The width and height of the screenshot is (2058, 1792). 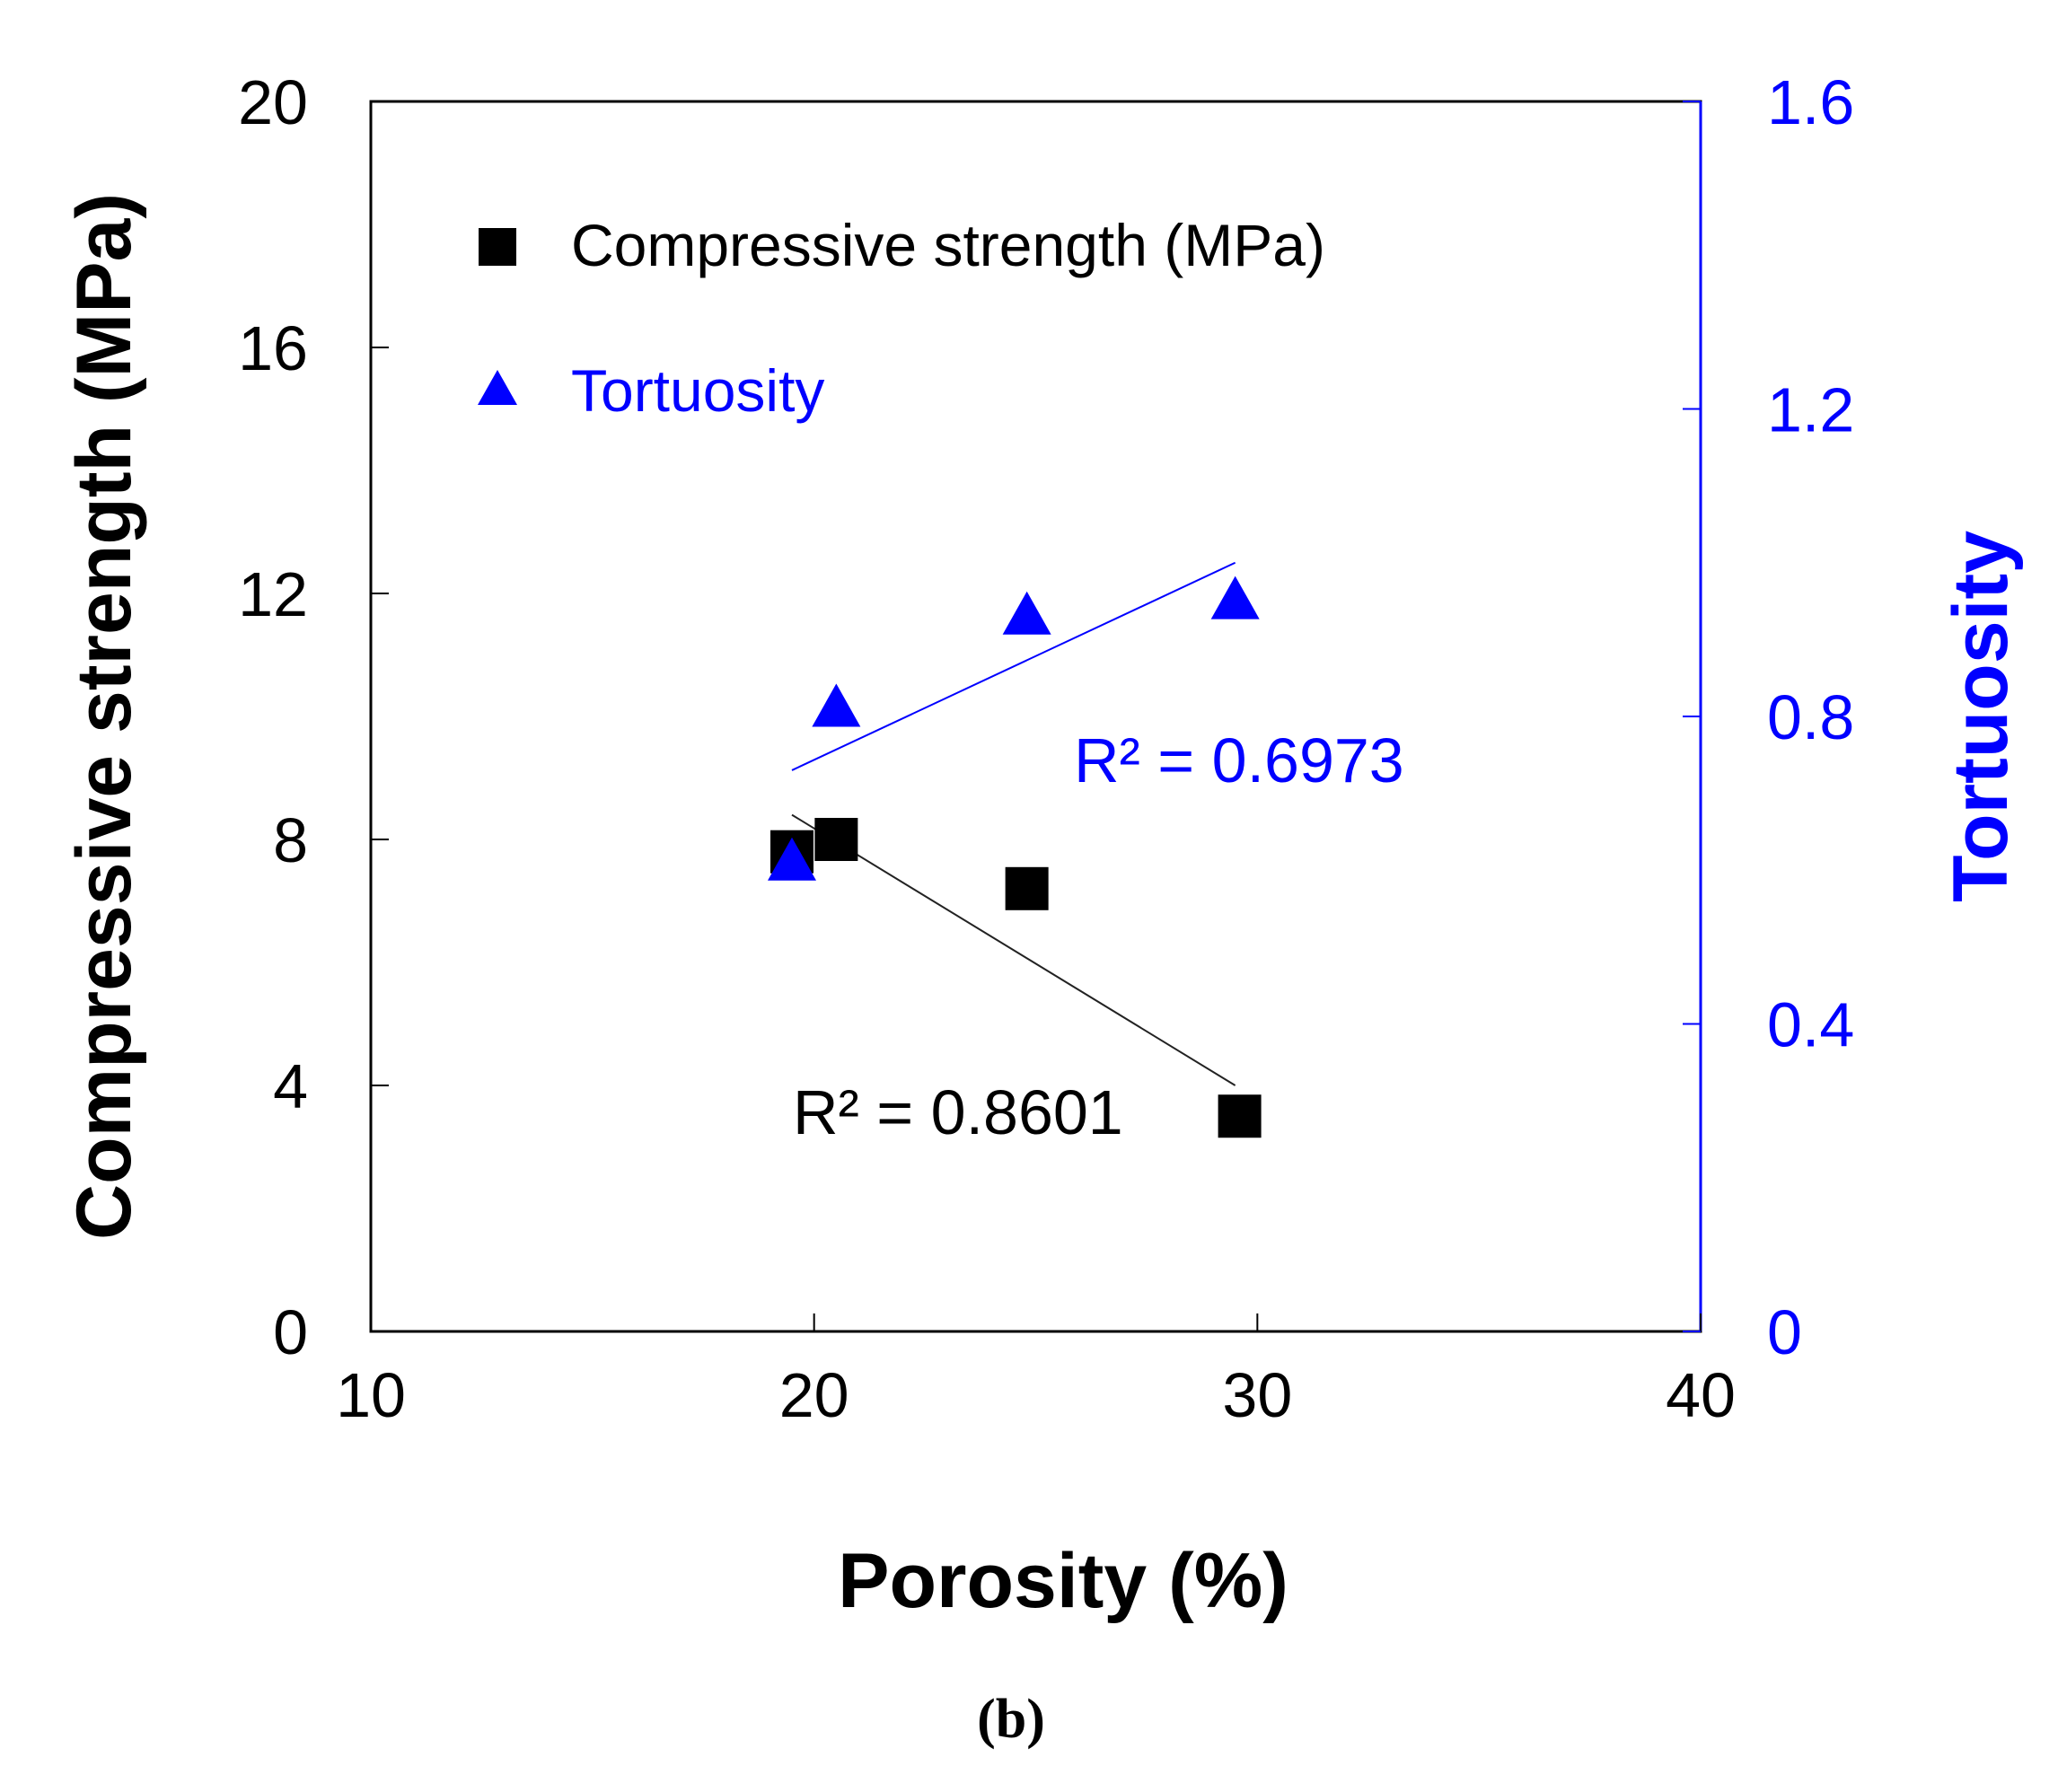 I want to click on x-axis-title: Porosity (%), so click(x=1063, y=1581).